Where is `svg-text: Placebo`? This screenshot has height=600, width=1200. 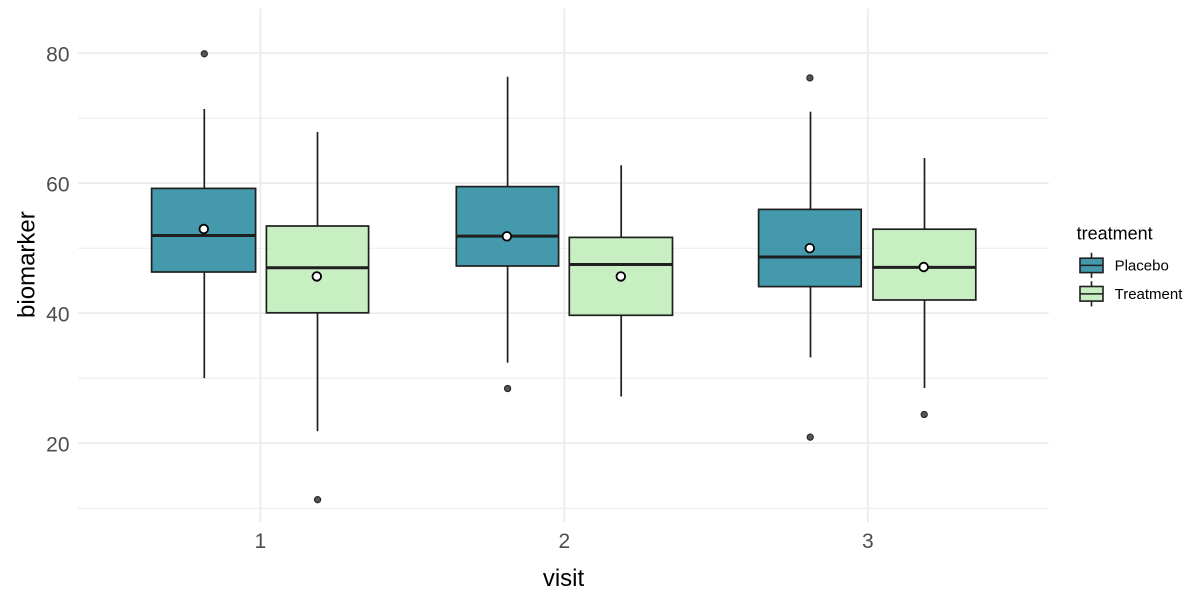
svg-text: Placebo is located at coordinates (1142, 265).